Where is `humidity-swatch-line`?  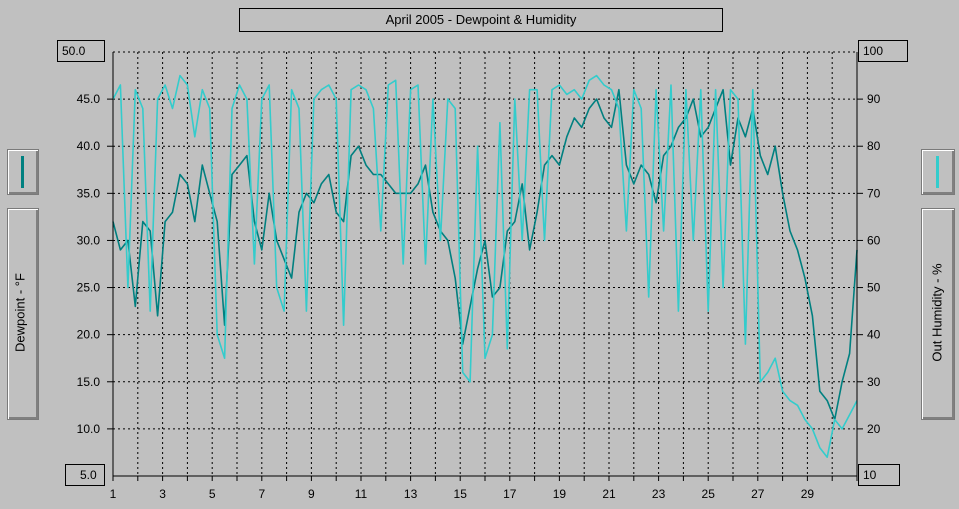 humidity-swatch-line is located at coordinates (937, 172).